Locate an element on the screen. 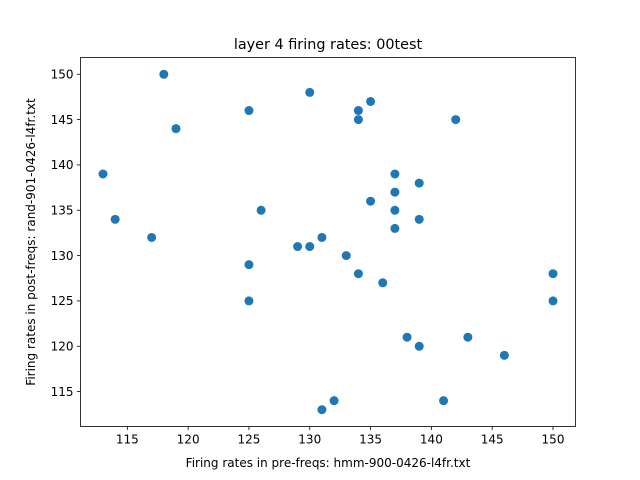 Image resolution: width=640 pixels, height=480 pixels. y-tick-label: 125 is located at coordinates (62, 301).